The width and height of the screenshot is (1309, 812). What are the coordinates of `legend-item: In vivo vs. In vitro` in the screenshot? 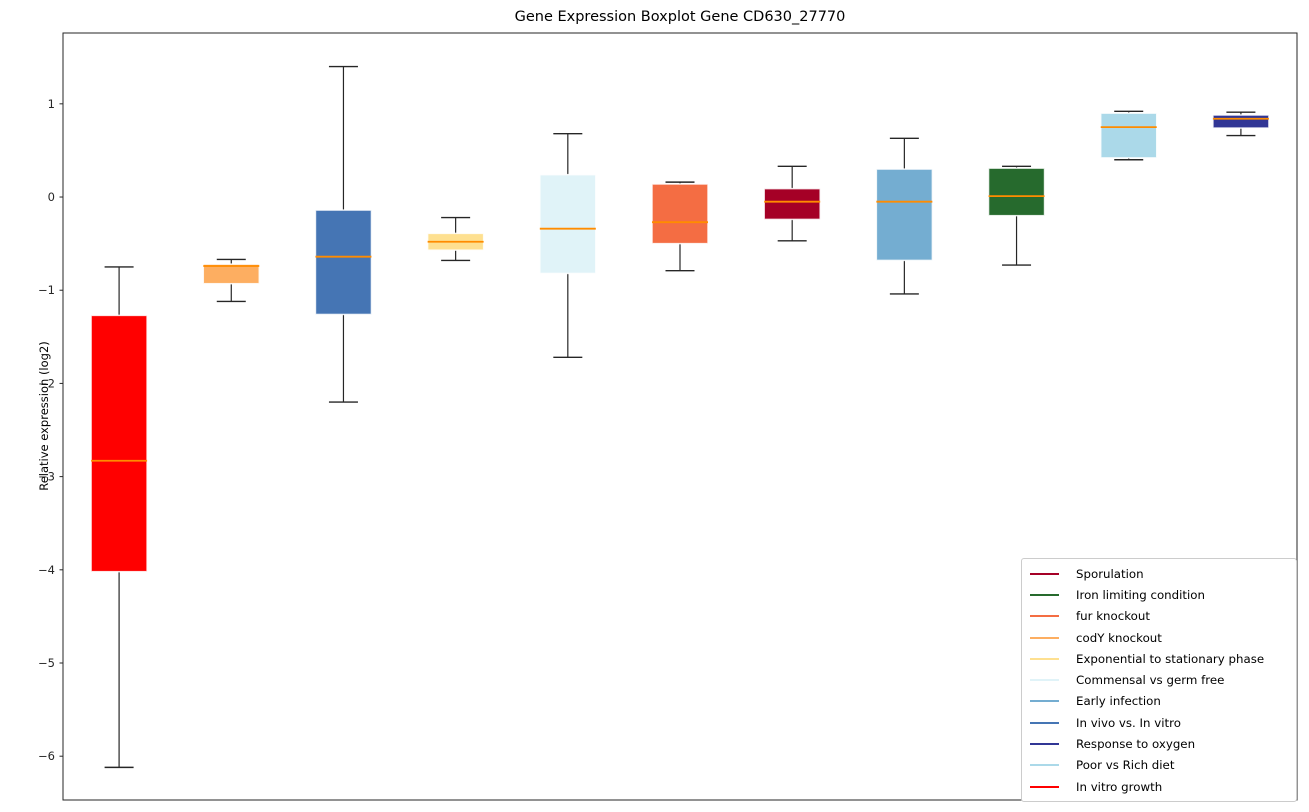 It's located at (1159, 722).